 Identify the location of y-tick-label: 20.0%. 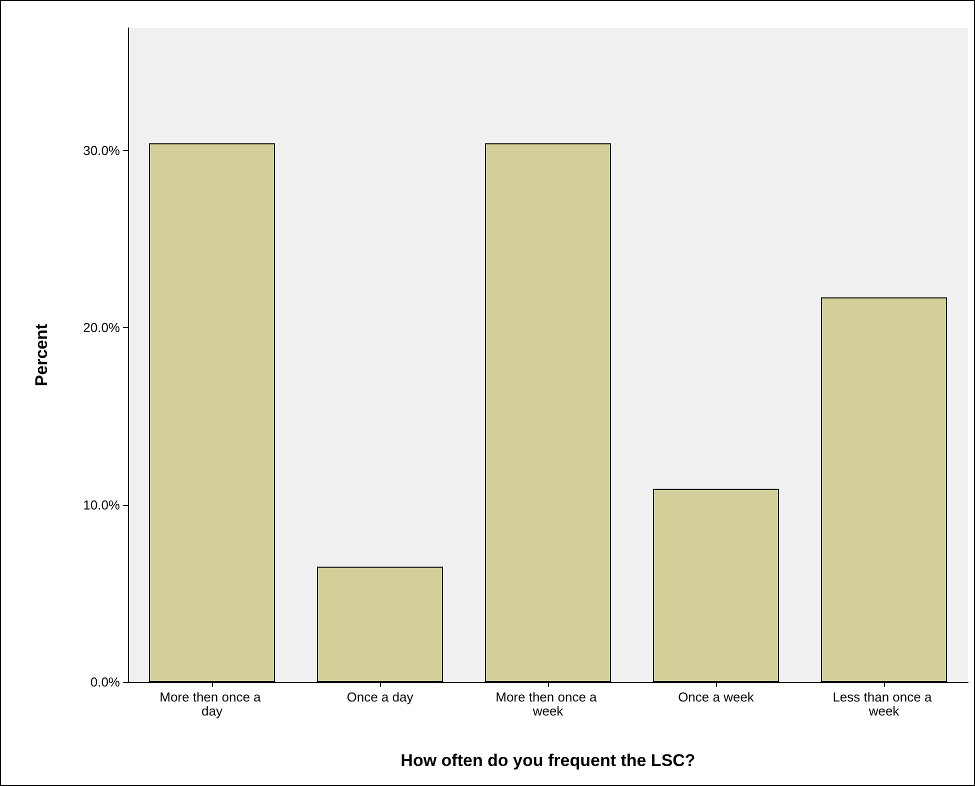
(101, 328).